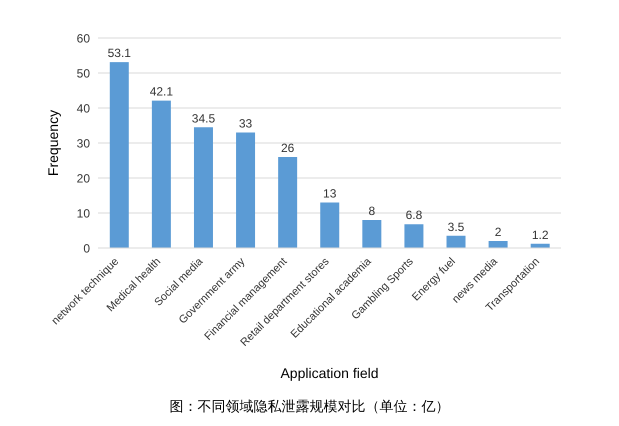  Describe the element at coordinates (329, 373) in the screenshot. I see `x-axis-title: Application field` at that location.